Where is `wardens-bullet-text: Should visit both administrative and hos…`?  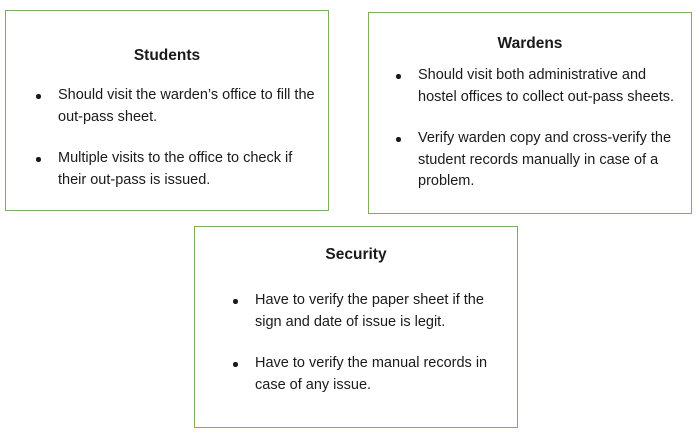
wardens-bullet-text: Should visit both administrative and hos… is located at coordinates (546, 86).